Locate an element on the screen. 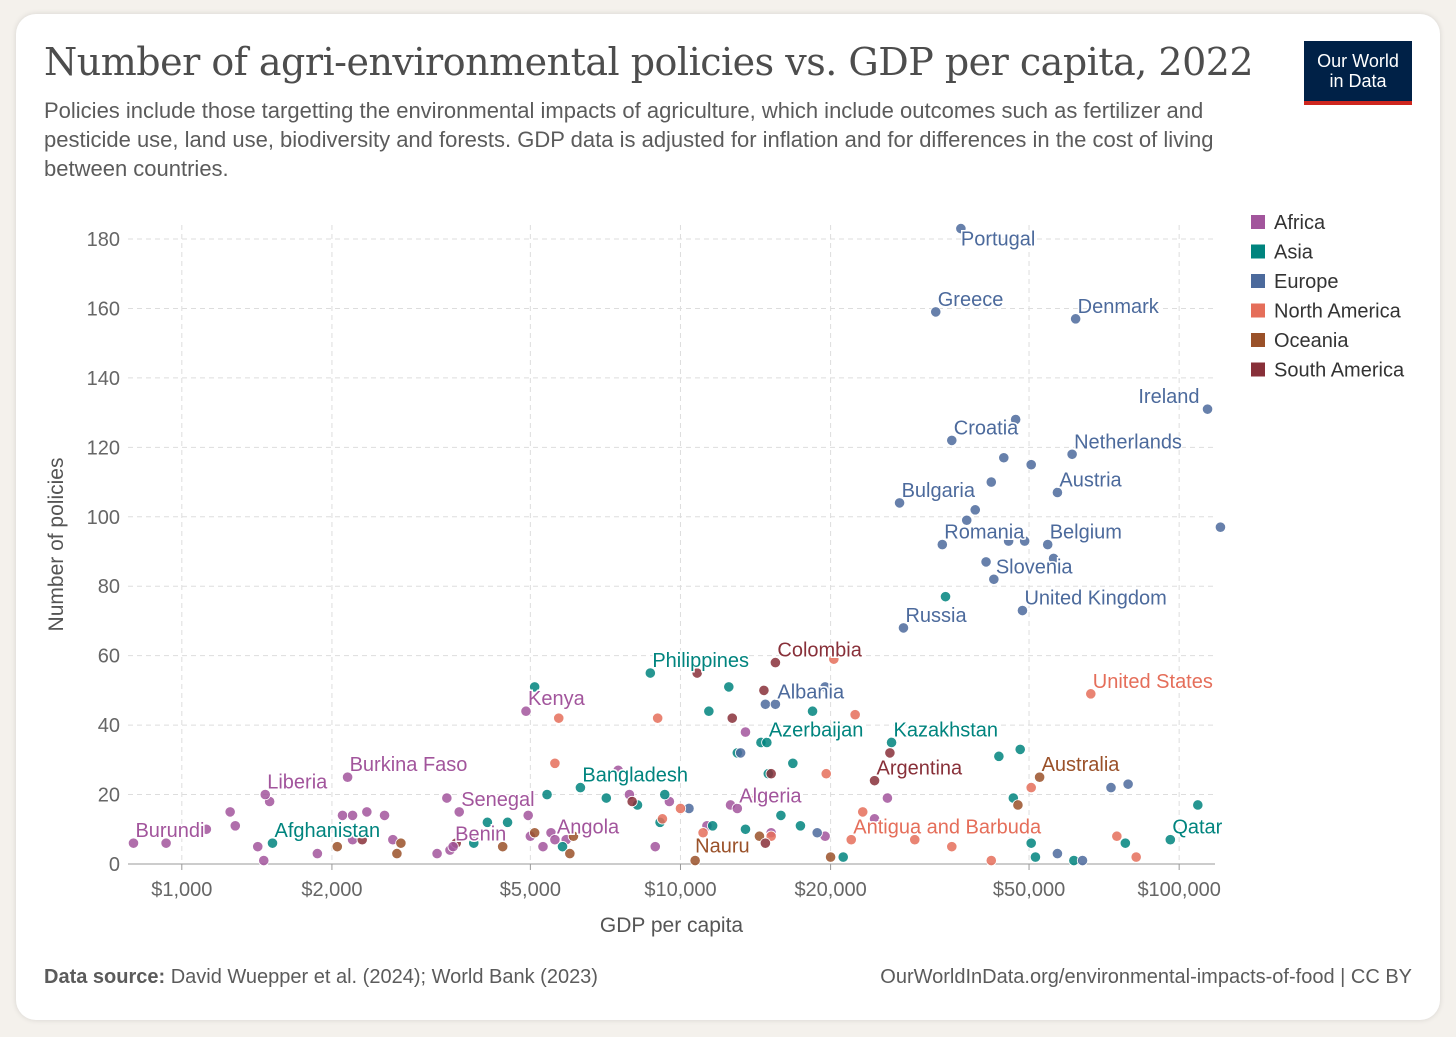  owid-logo: Our World in Data is located at coordinates (1358, 73).